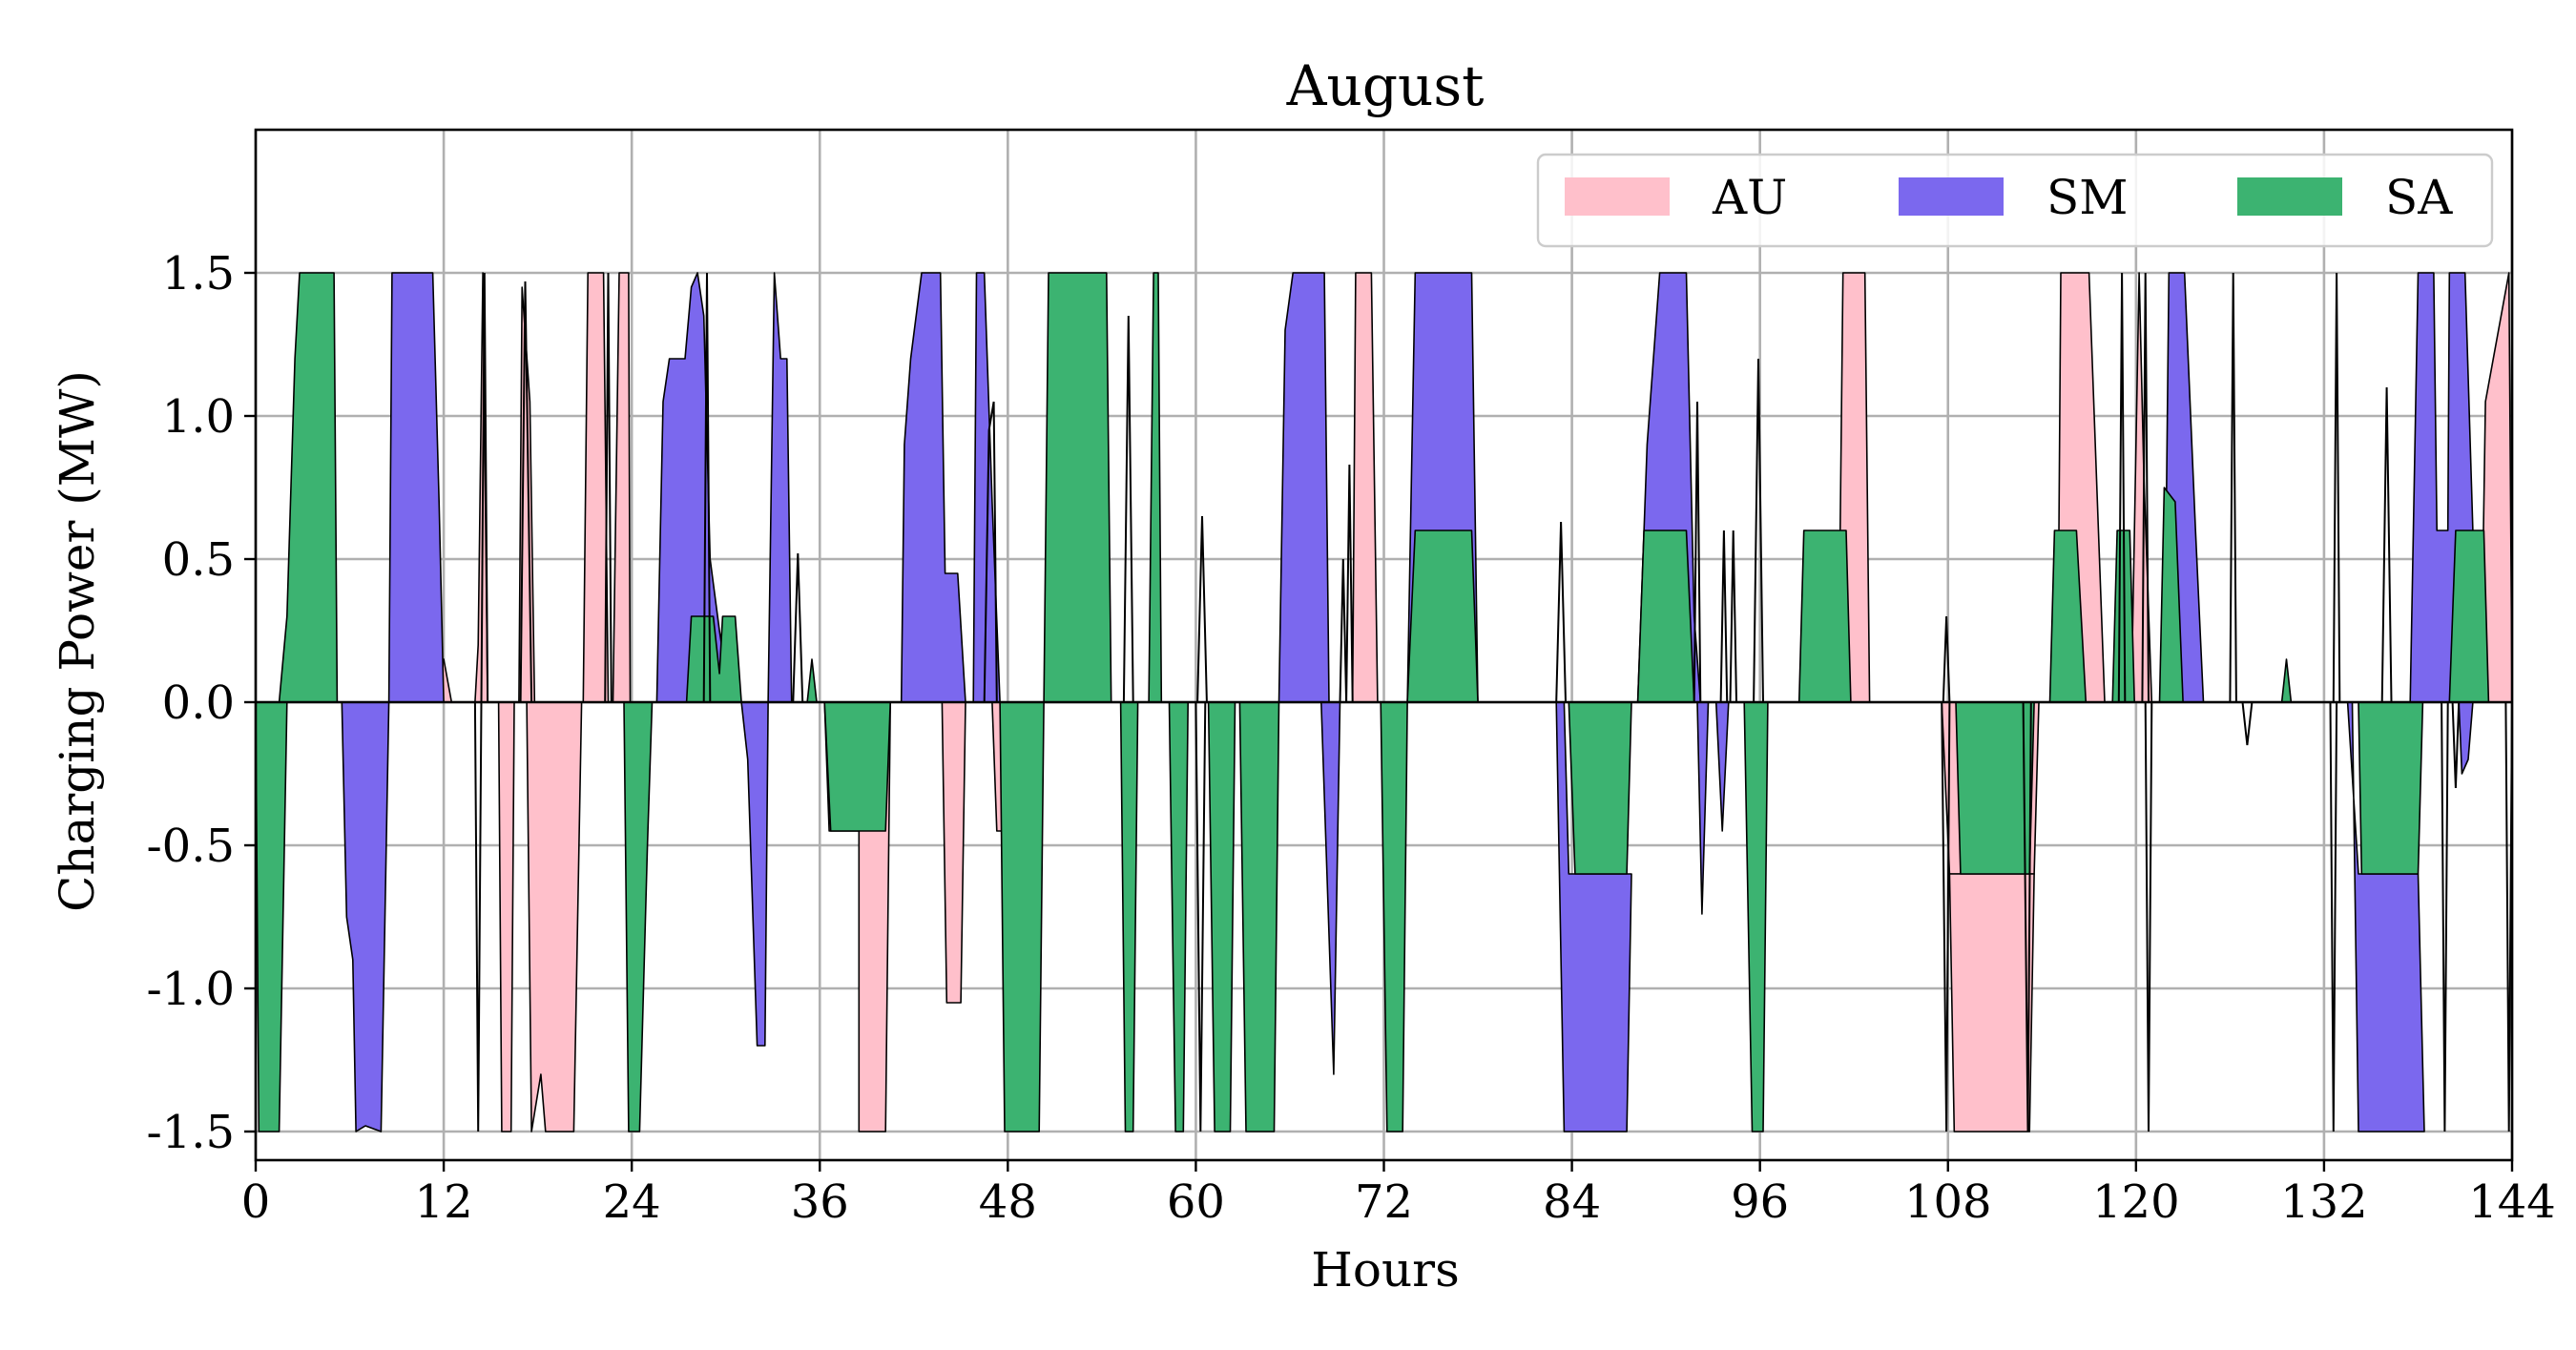 The image size is (2576, 1350). What do you see at coordinates (820, 1202) in the screenshot?
I see `x-tick-label: 36` at bounding box center [820, 1202].